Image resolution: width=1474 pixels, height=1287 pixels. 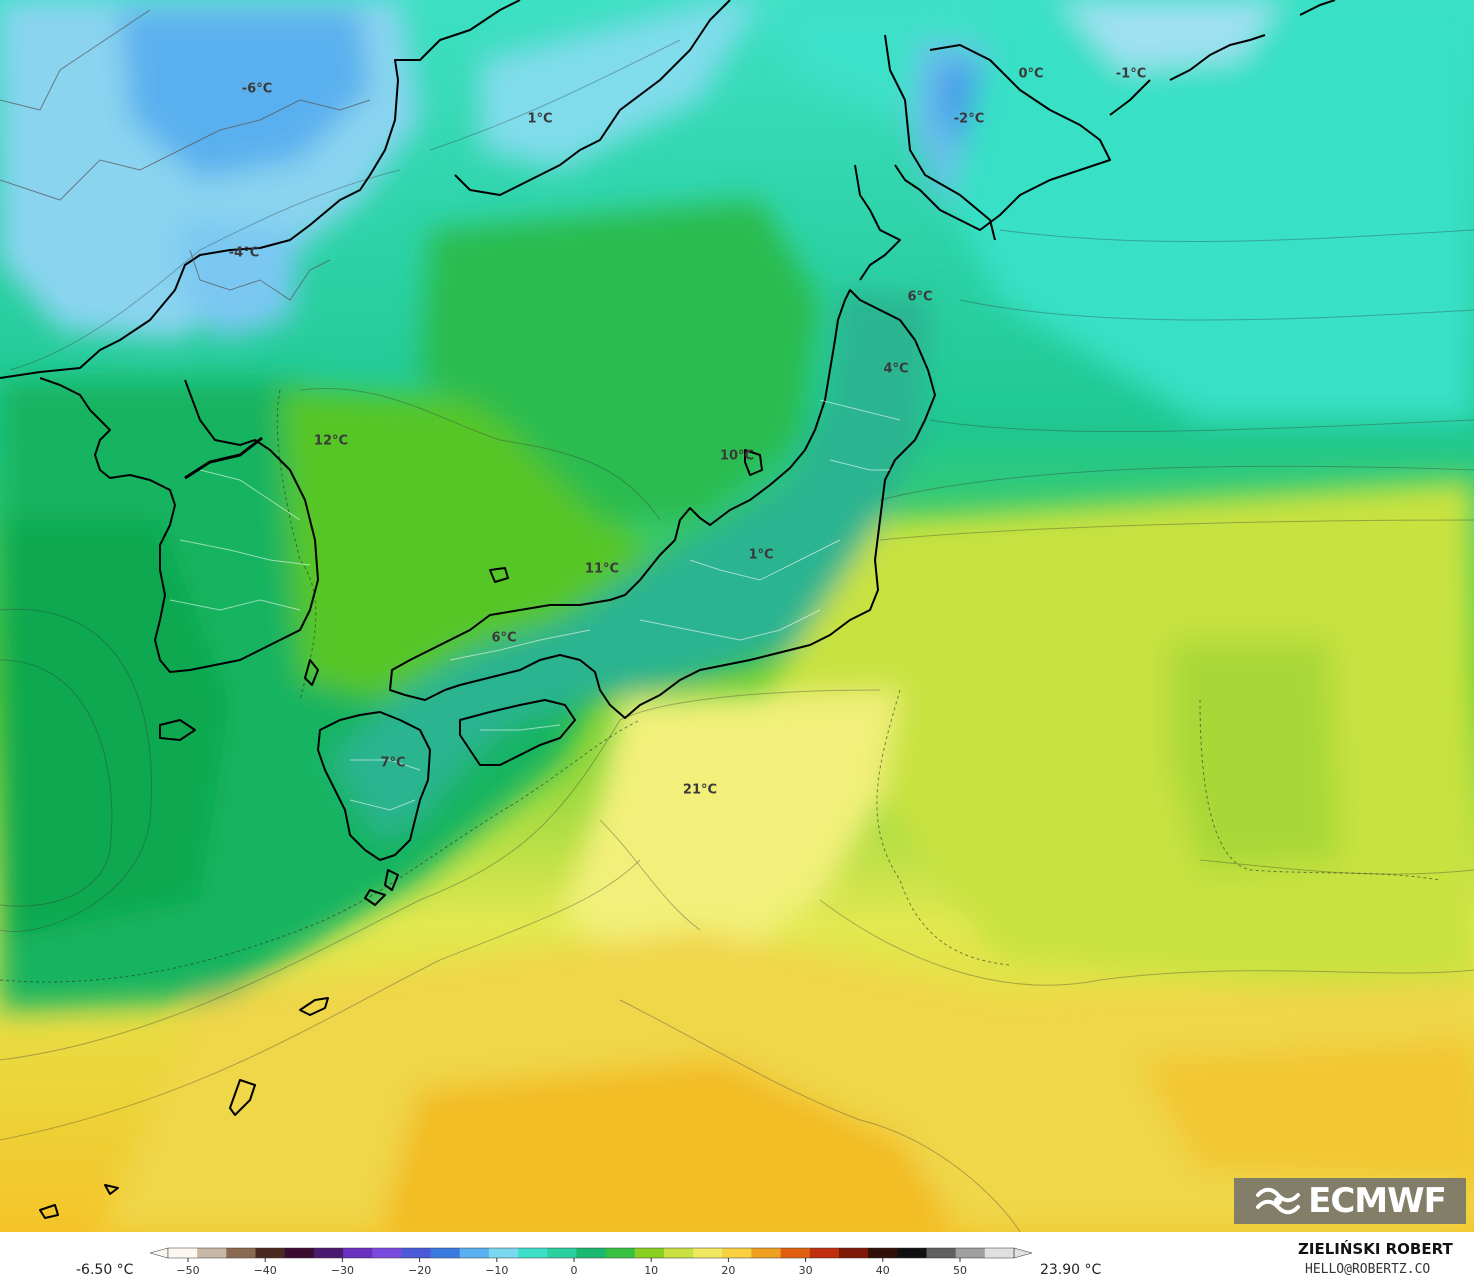 I want to click on temp-label: 21°C, so click(x=700, y=790).